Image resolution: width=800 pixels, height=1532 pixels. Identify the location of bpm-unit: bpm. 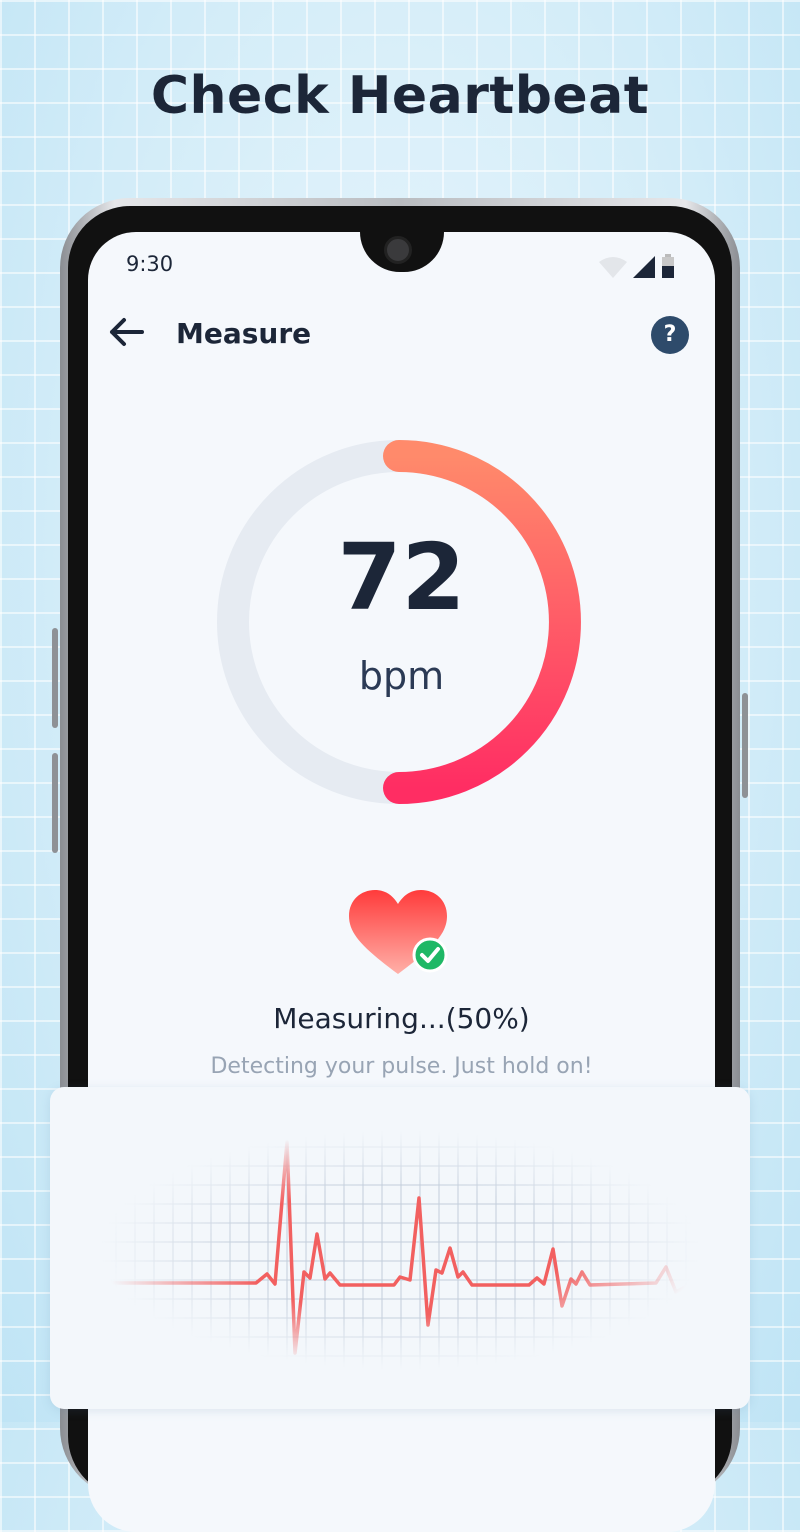
(401, 676).